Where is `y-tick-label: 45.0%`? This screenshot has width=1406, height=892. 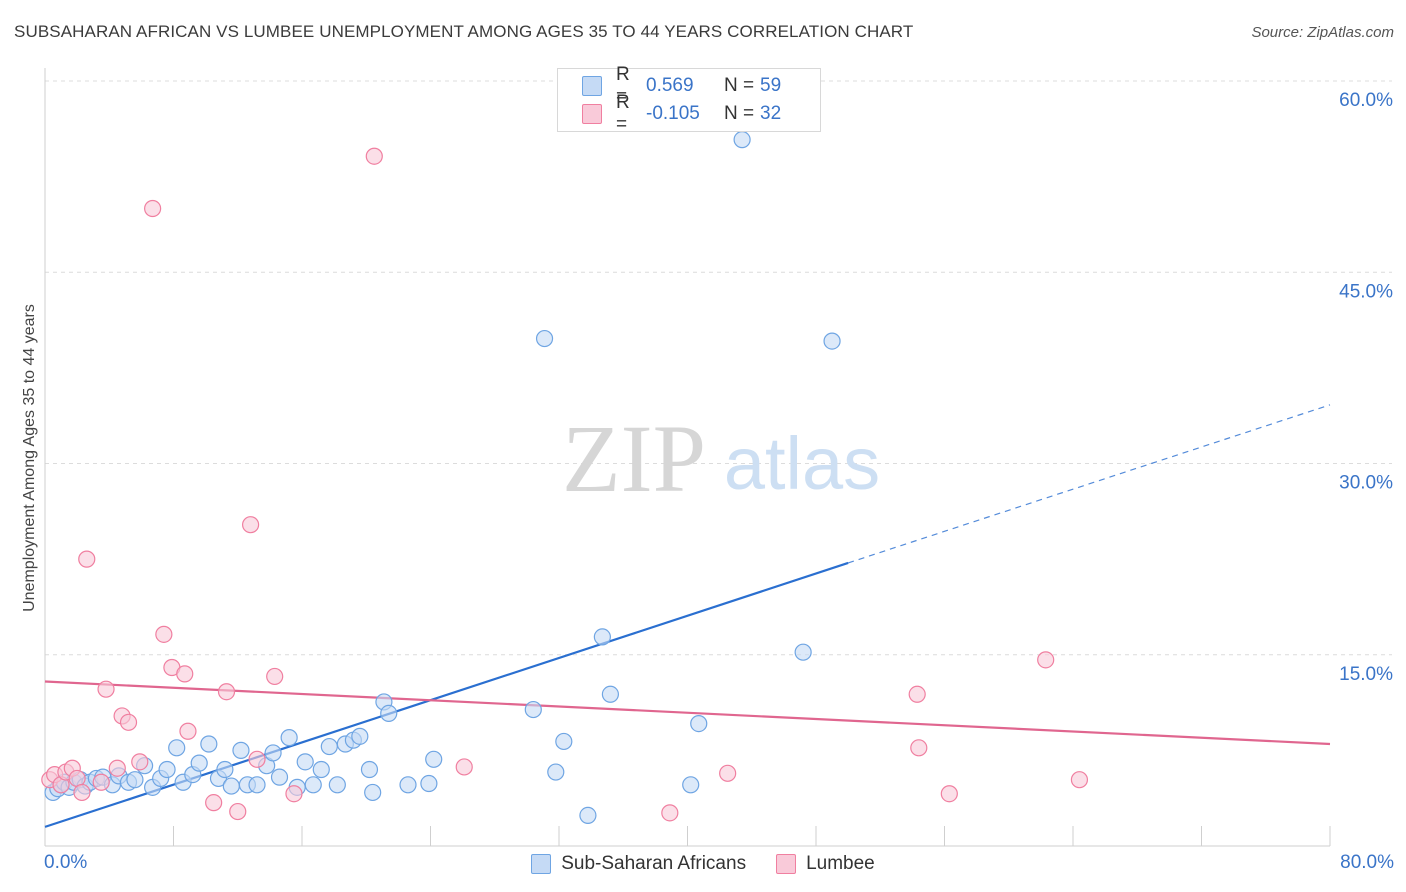 y-tick-label: 45.0% is located at coordinates (1366, 291).